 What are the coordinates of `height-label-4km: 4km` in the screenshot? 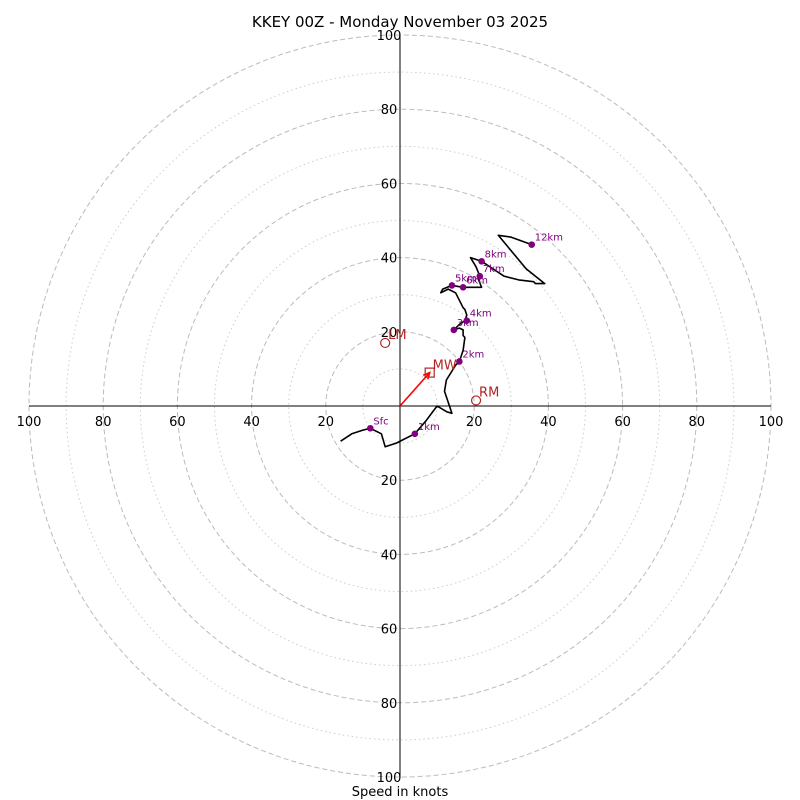 It's located at (481, 314).